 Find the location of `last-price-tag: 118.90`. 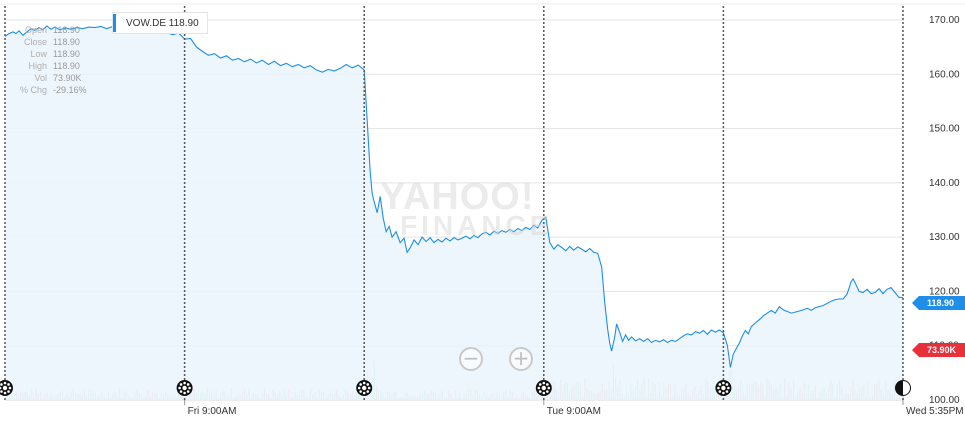

last-price-tag: 118.90 is located at coordinates (938, 303).